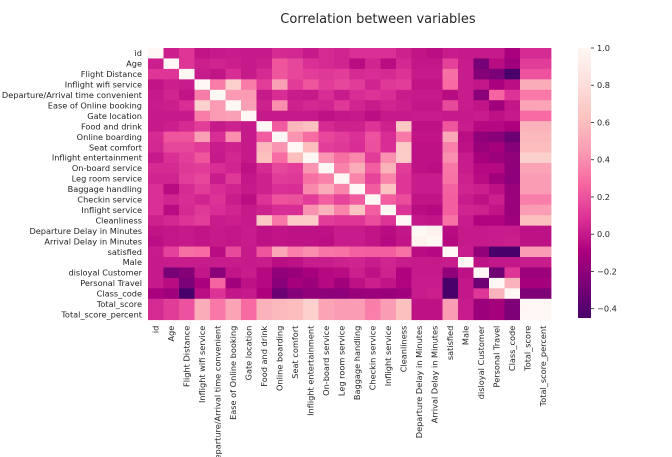 This screenshot has height=457, width=672. Describe the element at coordinates (134, 64) in the screenshot. I see `y-tick-label: Age` at that location.